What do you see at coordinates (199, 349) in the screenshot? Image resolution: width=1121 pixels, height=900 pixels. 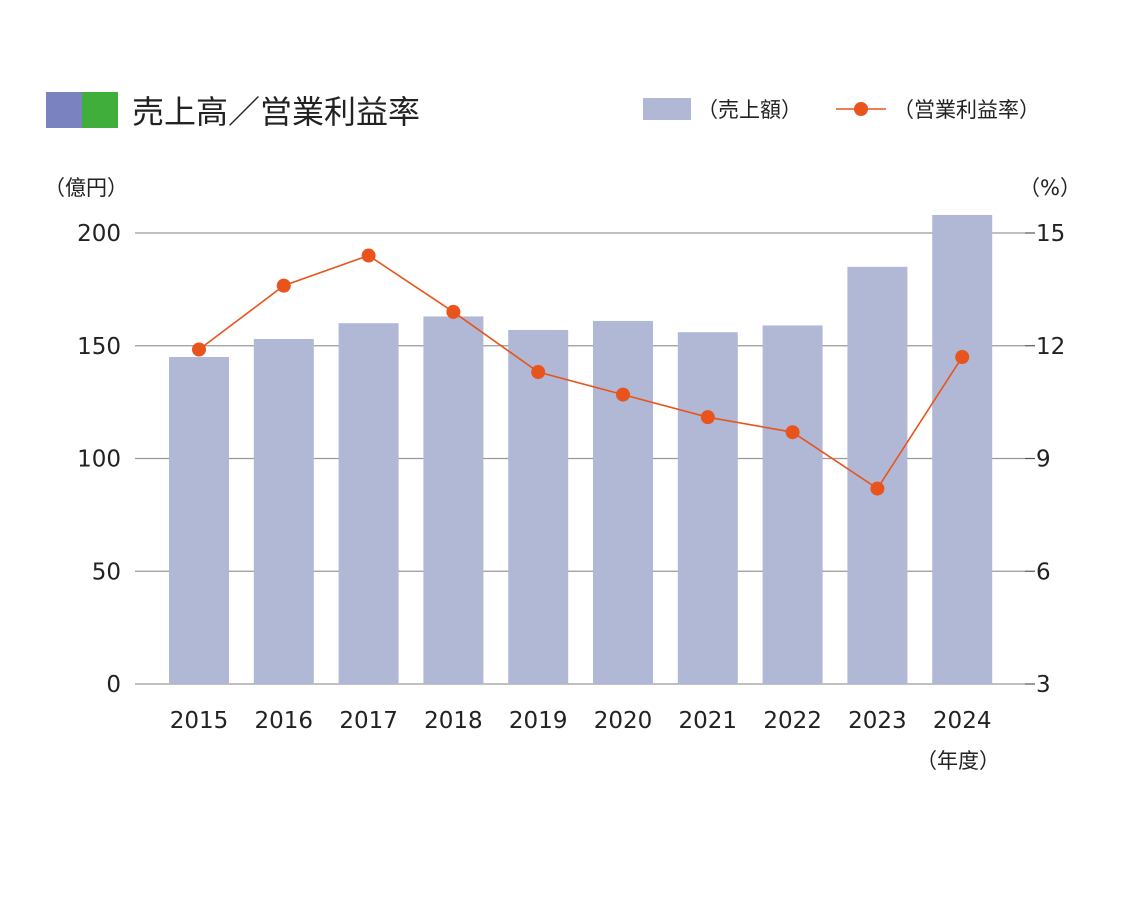 I see `margin-point-2015` at bounding box center [199, 349].